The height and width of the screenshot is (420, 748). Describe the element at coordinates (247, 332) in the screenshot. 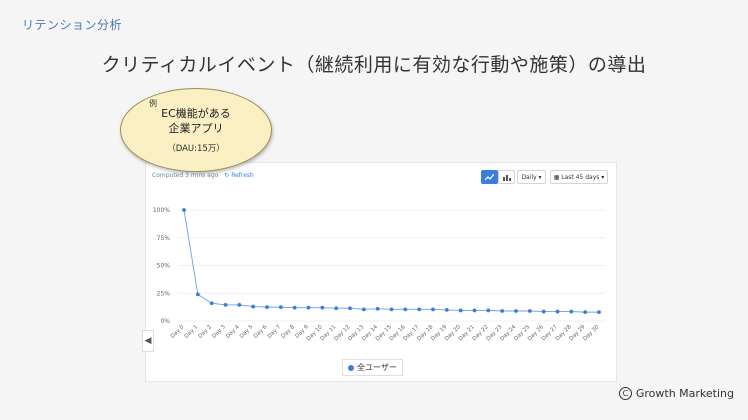

I see `x-tick-label: Day 5` at that location.